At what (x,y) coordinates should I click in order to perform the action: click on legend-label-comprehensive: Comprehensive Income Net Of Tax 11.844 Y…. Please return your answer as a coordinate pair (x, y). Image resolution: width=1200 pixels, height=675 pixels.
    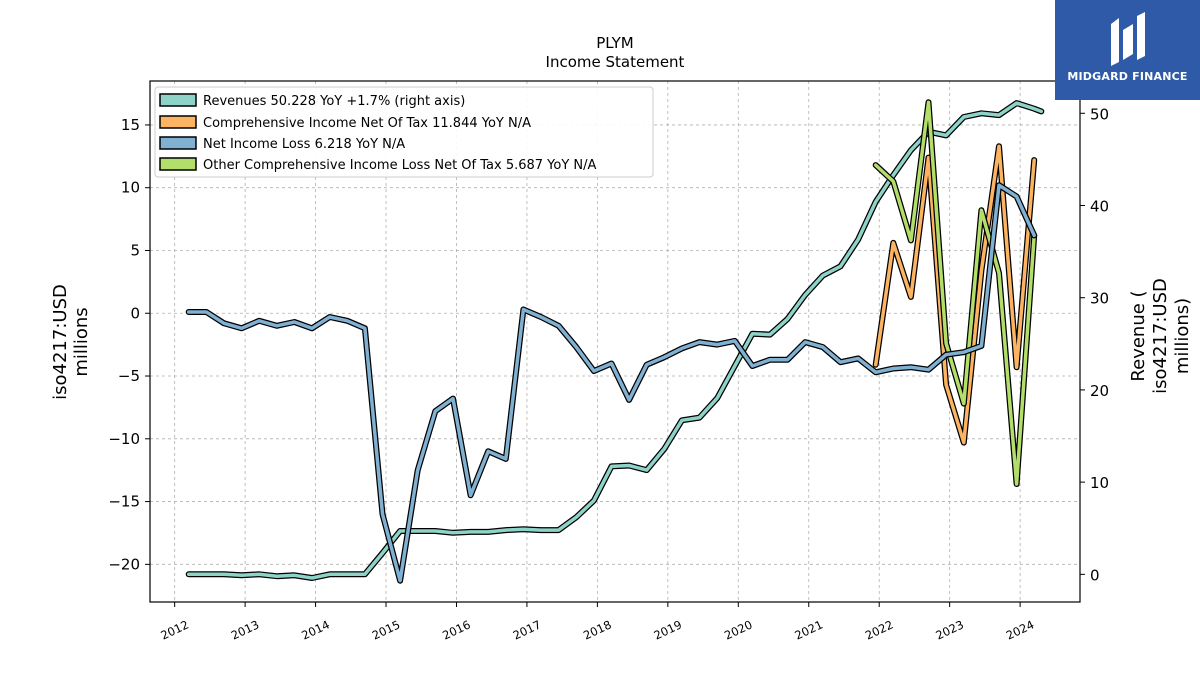
    Looking at the image, I should click on (367, 123).